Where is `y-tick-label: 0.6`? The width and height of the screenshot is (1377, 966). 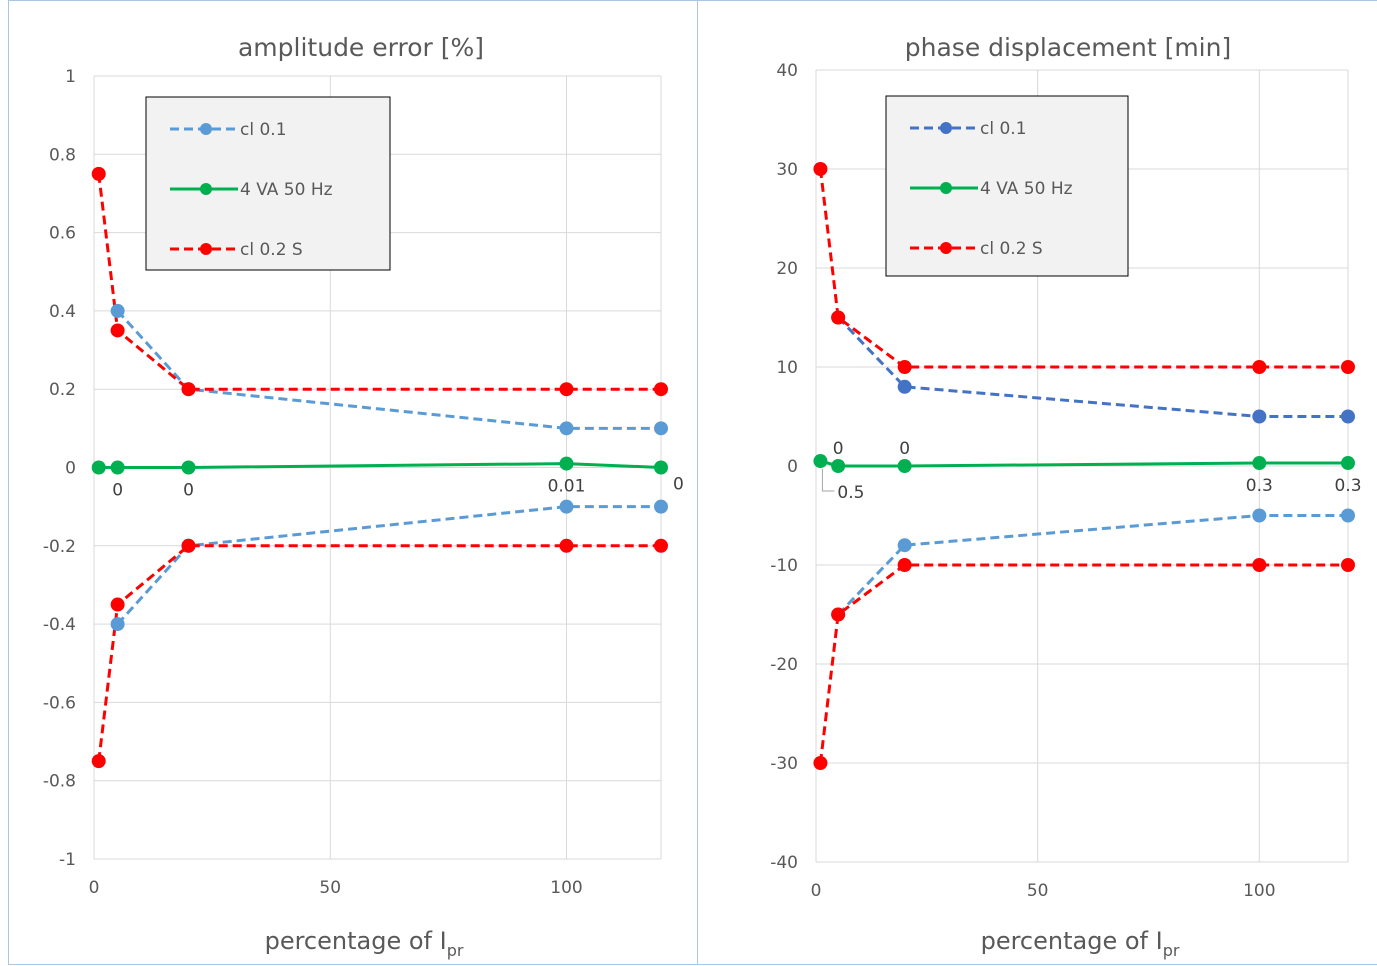
y-tick-label: 0.6 is located at coordinates (62, 234).